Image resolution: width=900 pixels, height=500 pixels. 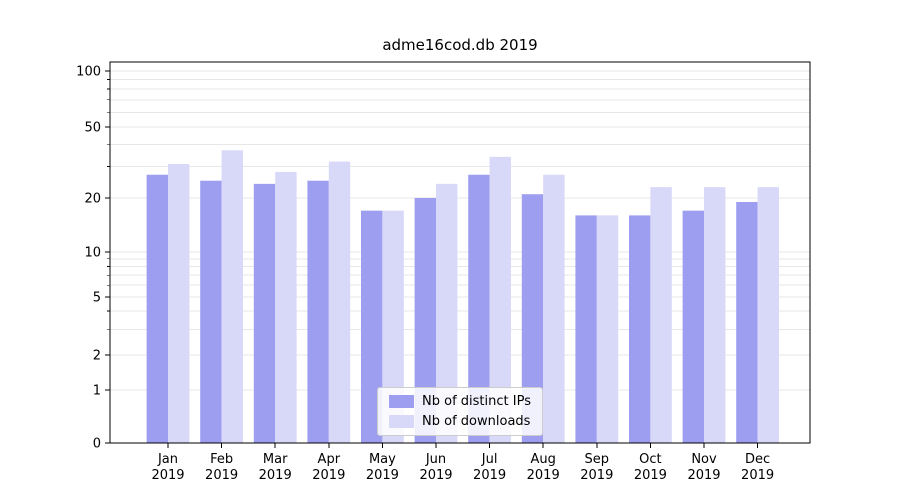 What do you see at coordinates (715, 315) in the screenshot?
I see `bar-downloads-nov` at bounding box center [715, 315].